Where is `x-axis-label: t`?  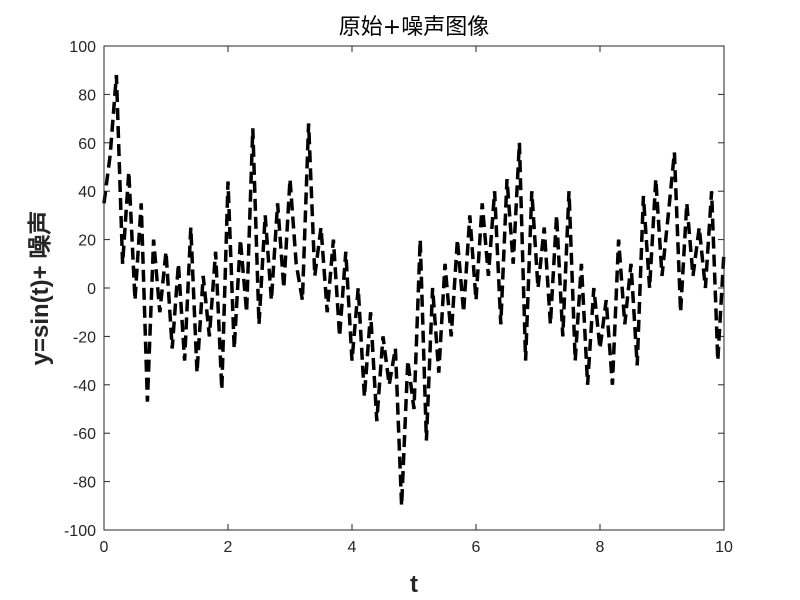 x-axis-label: t is located at coordinates (414, 584).